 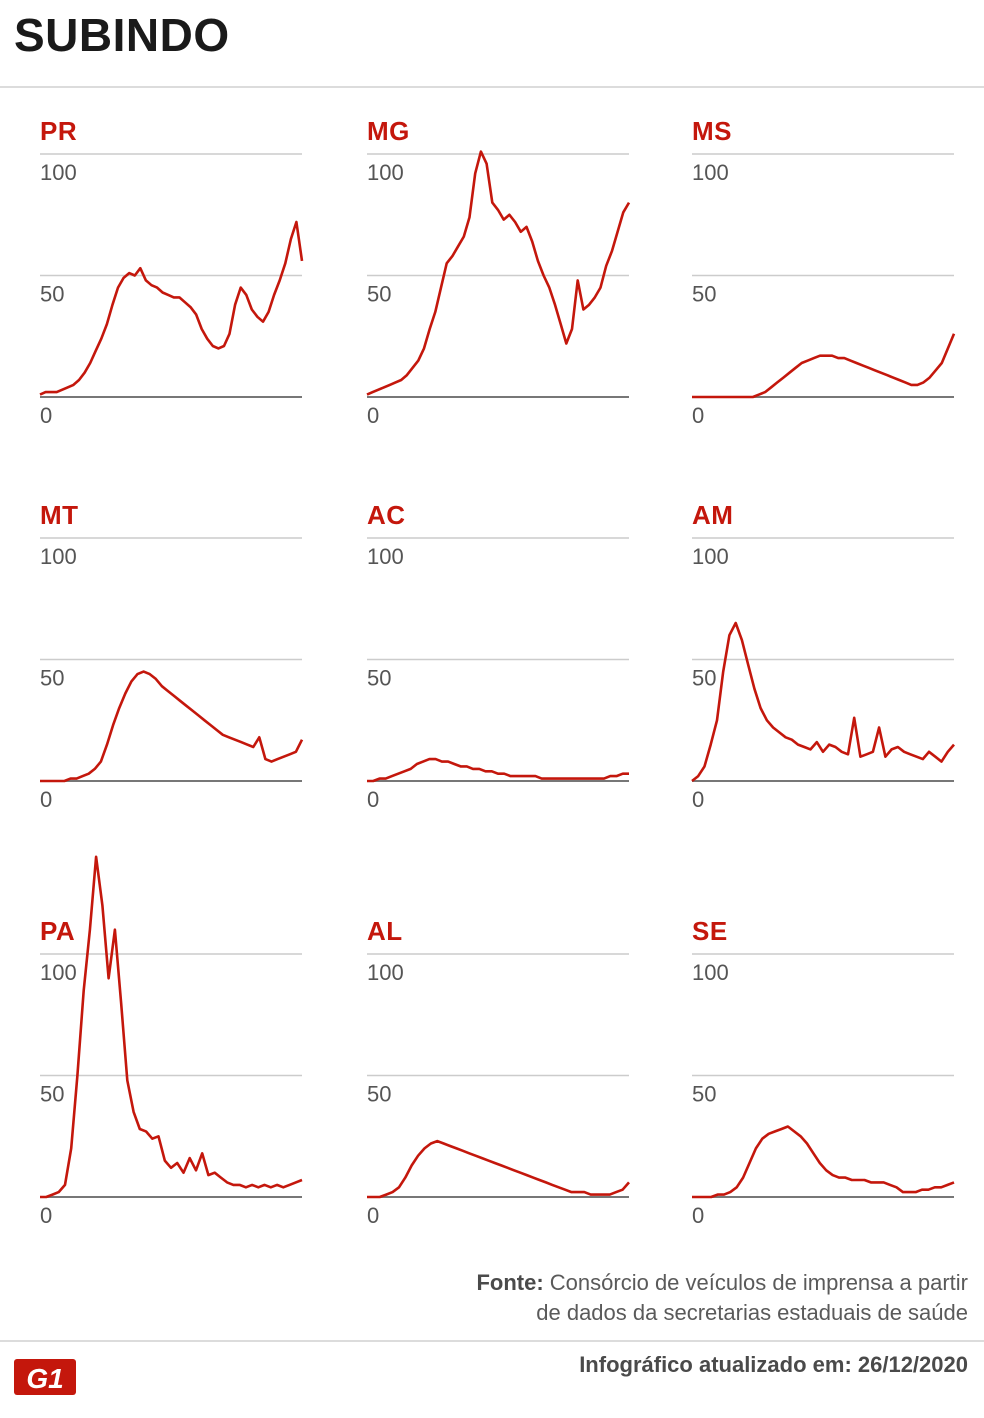 I want to click on chart-title: PA, so click(x=58, y=931).